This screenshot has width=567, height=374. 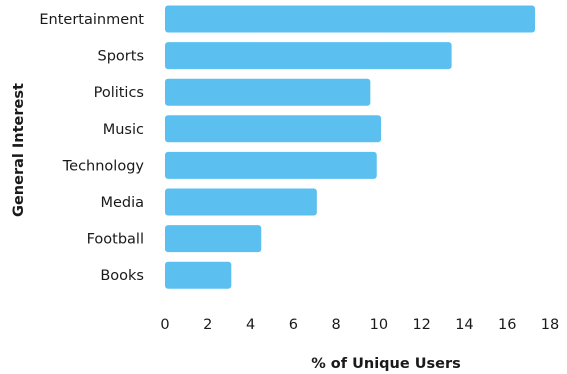 I want to click on x-tick-label: 18, so click(x=550, y=325).